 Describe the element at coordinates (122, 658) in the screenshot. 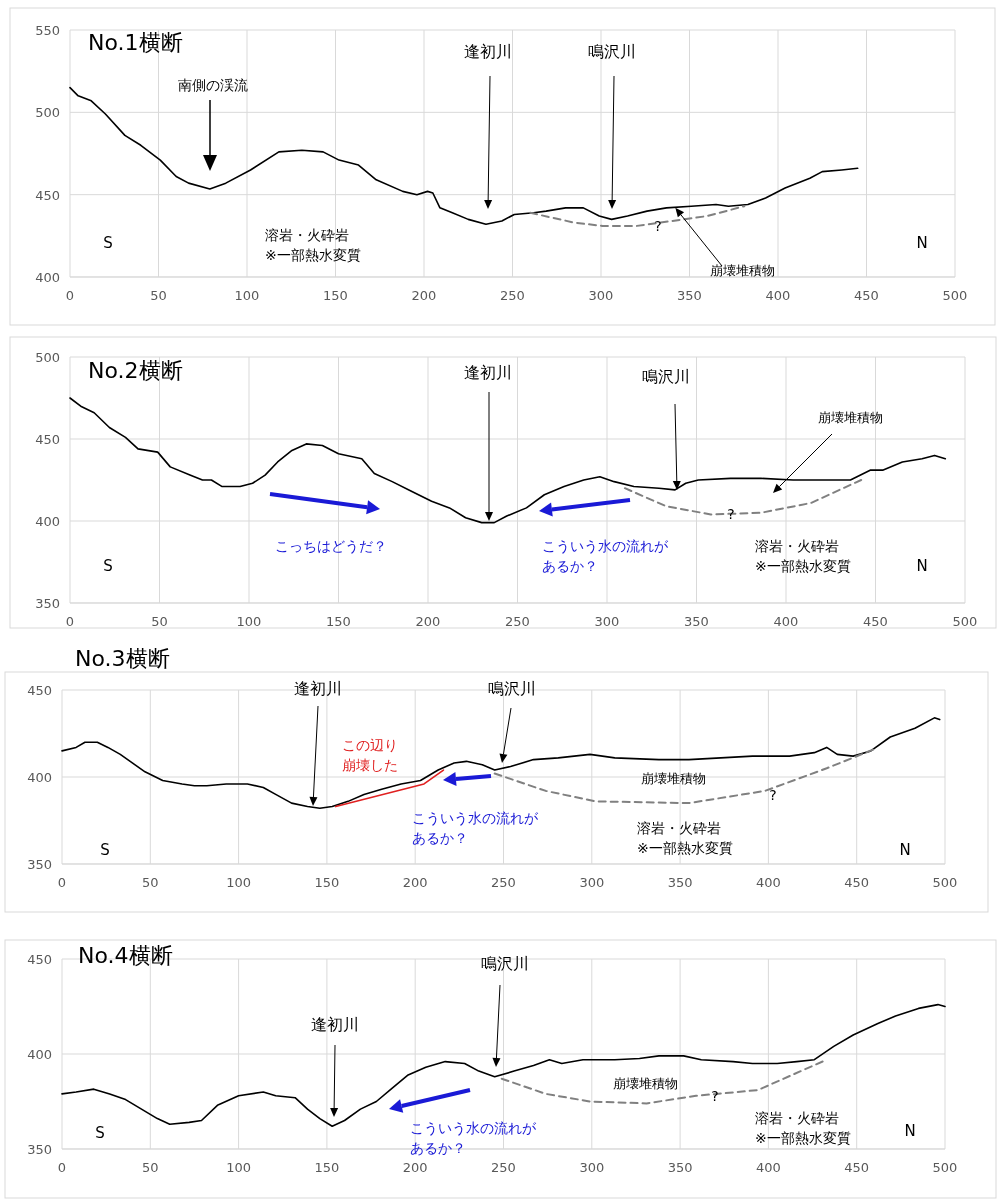

I see `chart-title: No.3横断` at that location.